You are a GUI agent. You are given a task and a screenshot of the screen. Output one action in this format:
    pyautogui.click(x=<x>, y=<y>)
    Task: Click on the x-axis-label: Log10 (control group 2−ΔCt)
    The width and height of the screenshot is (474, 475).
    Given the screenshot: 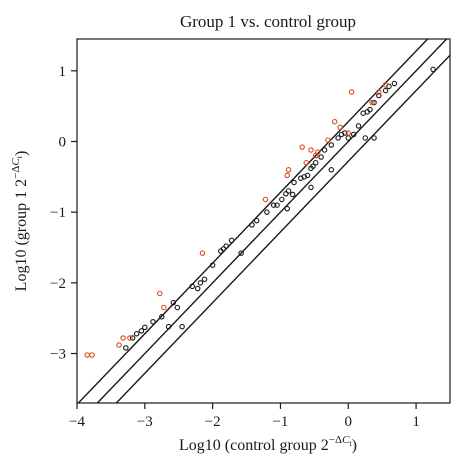 What is the action you would take?
    pyautogui.click(x=268, y=444)
    